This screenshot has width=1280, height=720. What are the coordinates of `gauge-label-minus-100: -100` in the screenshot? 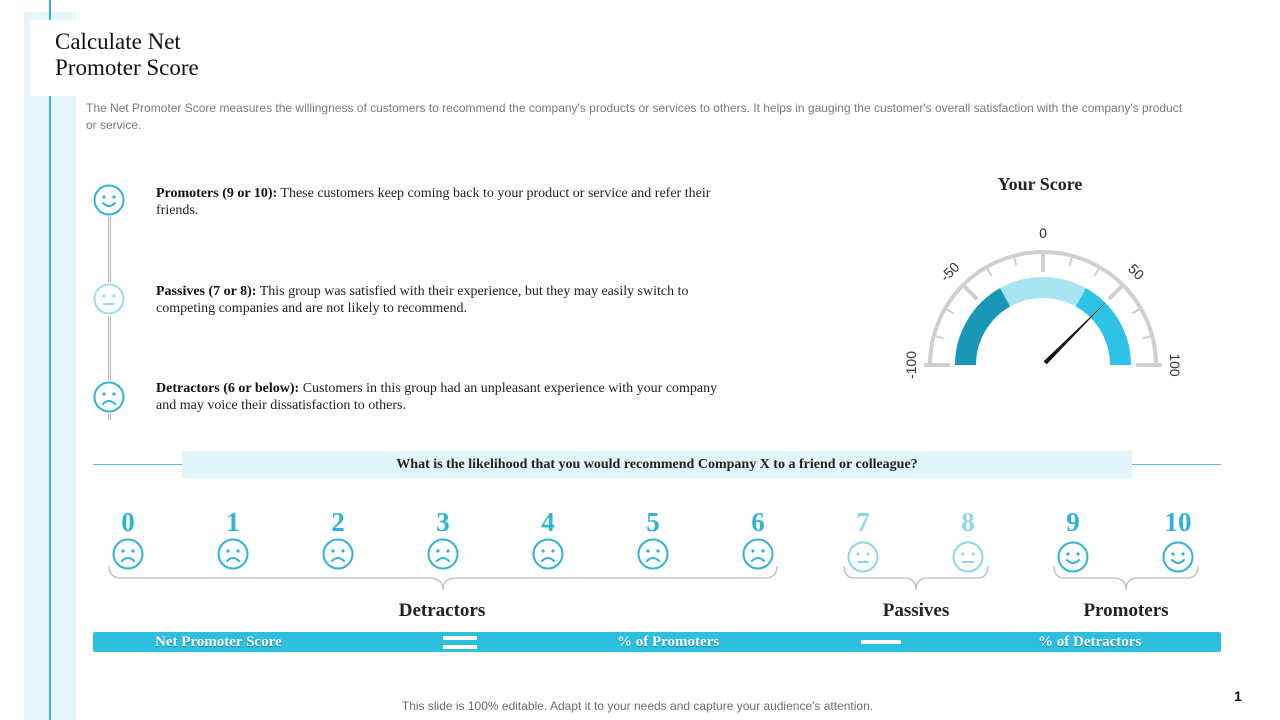 It's located at (911, 365).